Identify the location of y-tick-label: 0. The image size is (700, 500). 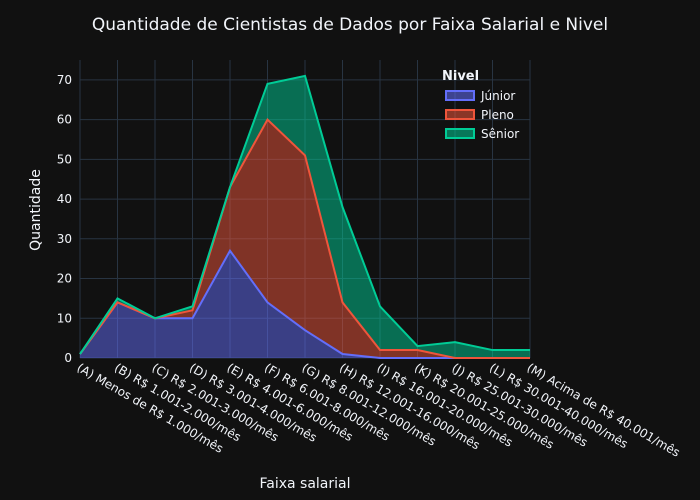
(68, 358).